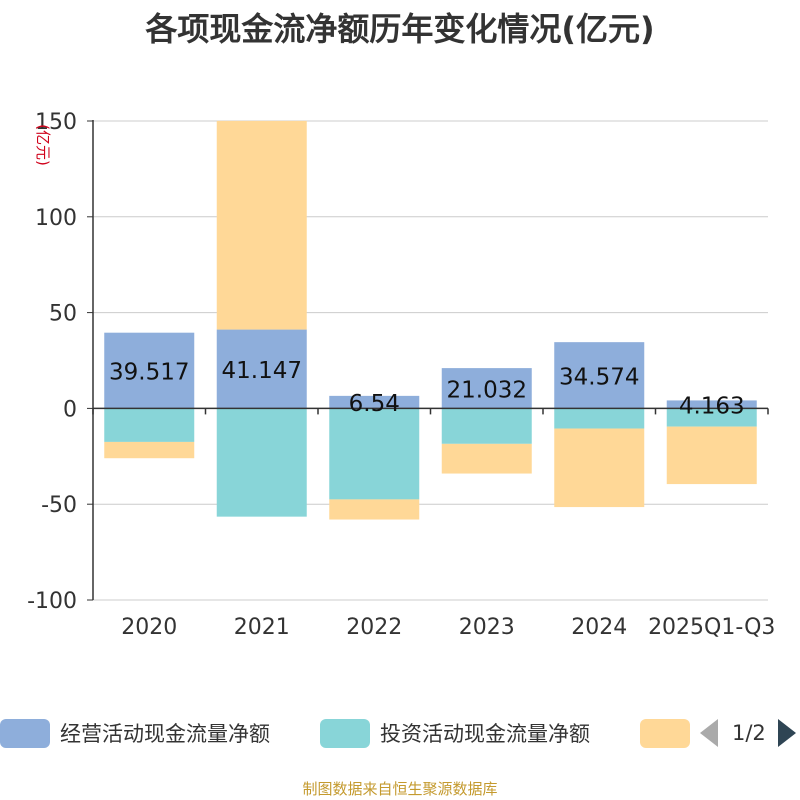 Image resolution: width=800 pixels, height=800 pixels. I want to click on data-label-2020: 39.517, so click(149, 373).